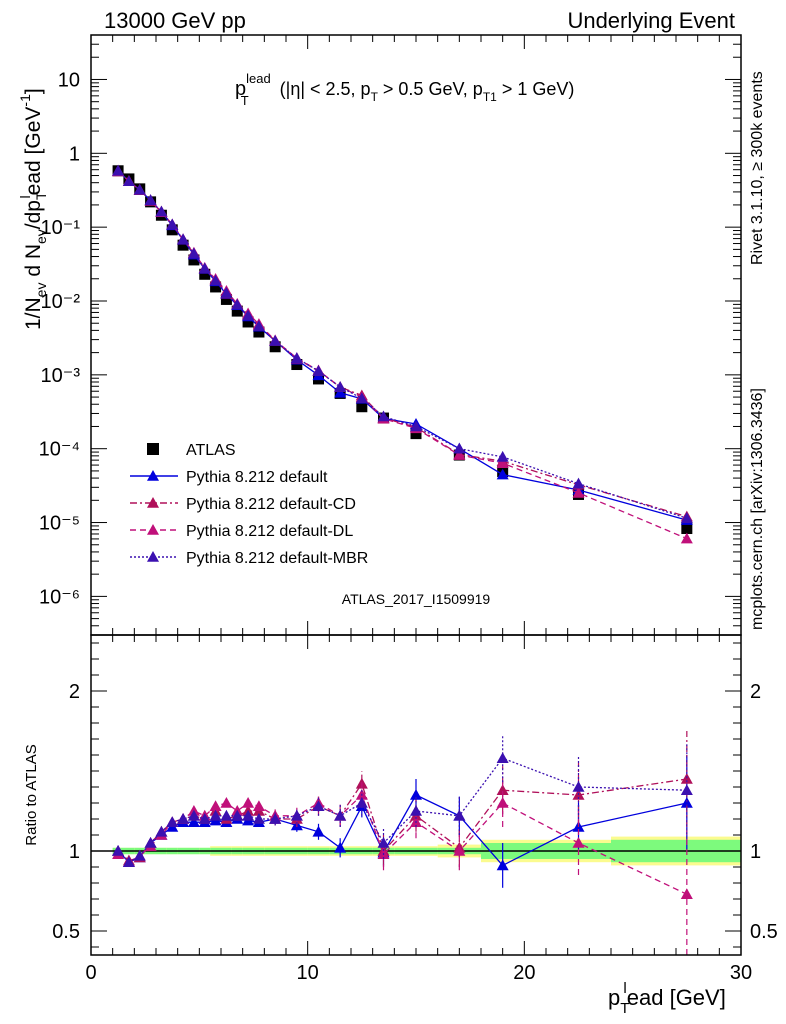  What do you see at coordinates (755, 692) in the screenshot?
I see `ratio-y-tick-label-right: 2` at bounding box center [755, 692].